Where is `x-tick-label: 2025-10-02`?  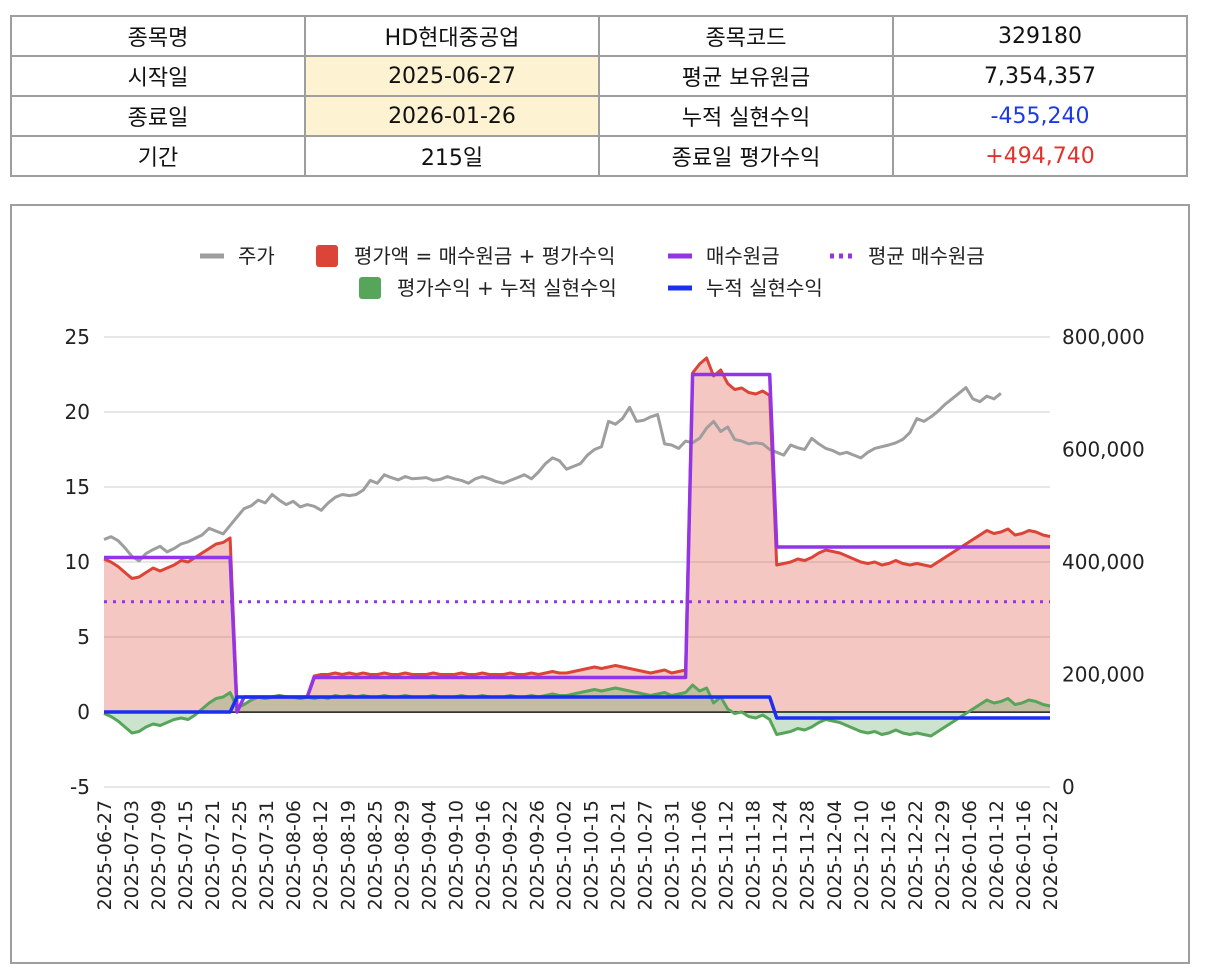 x-tick-label: 2025-10-02 is located at coordinates (565, 855).